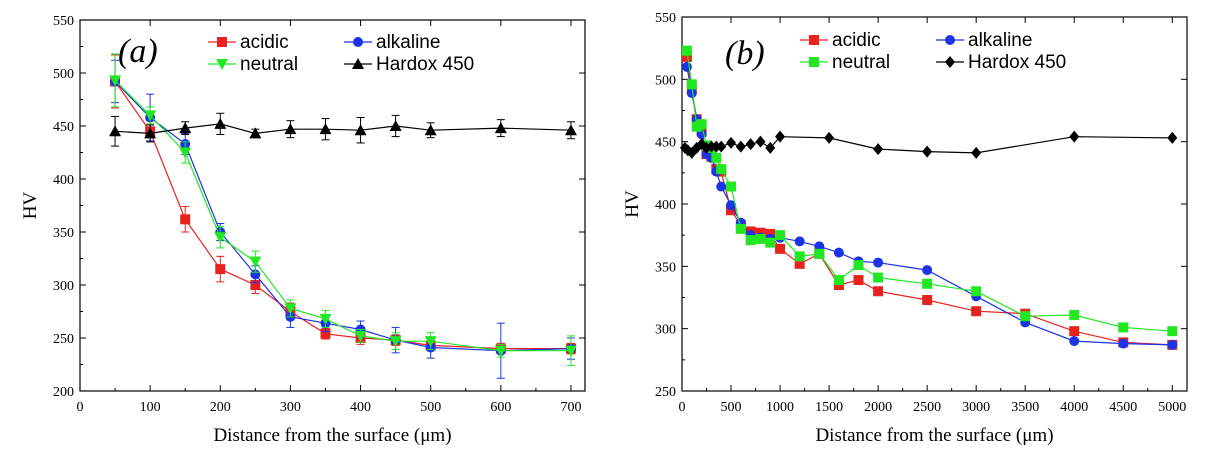 The height and width of the screenshot is (455, 1213). I want to click on y-tick-label: 200, so click(63, 392).